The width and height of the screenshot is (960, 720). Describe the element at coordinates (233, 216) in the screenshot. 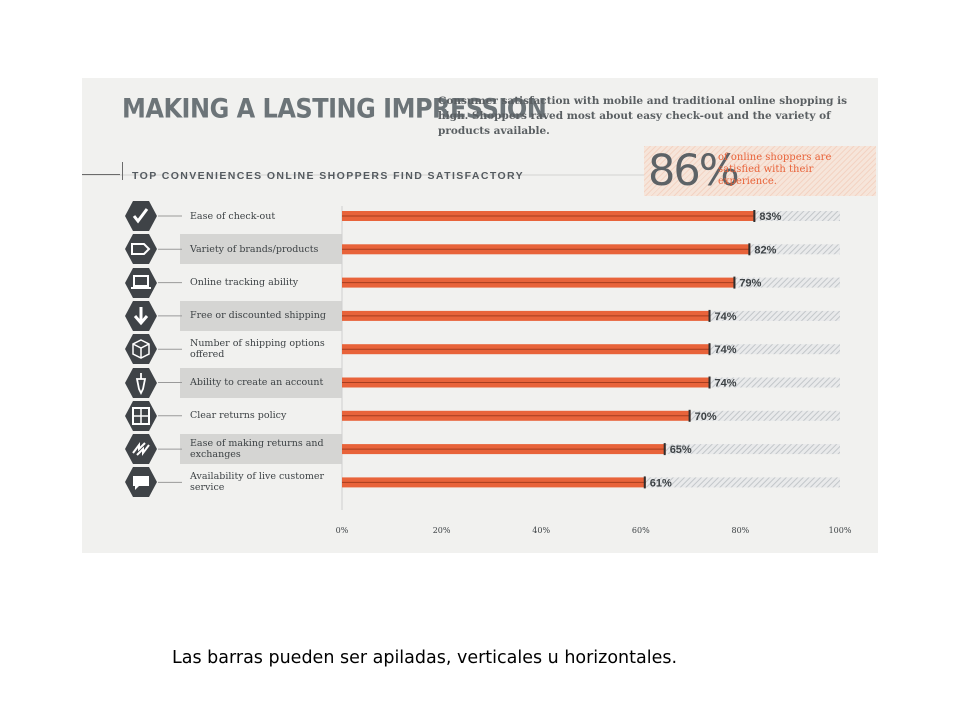

I see `category-label: Ease of check-out` at that location.